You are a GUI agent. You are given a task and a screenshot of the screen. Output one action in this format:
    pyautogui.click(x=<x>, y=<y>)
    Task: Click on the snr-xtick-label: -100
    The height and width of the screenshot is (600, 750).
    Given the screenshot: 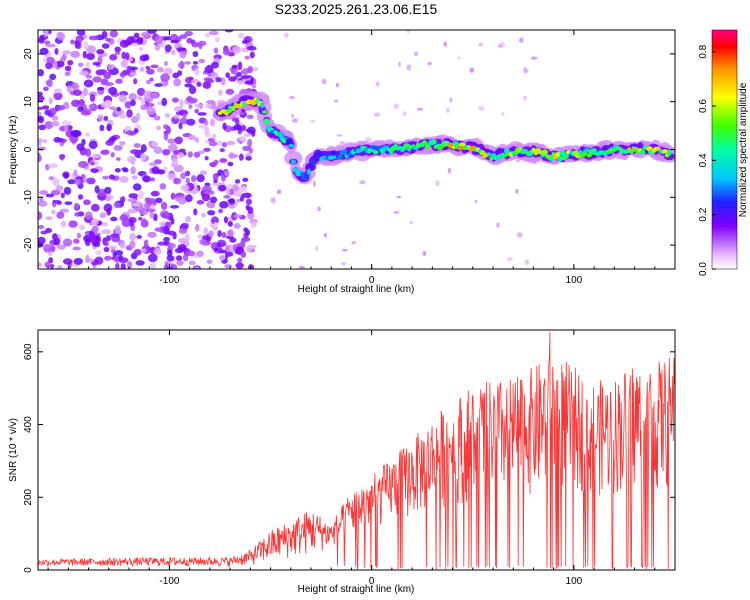 What is the action you would take?
    pyautogui.click(x=169, y=581)
    